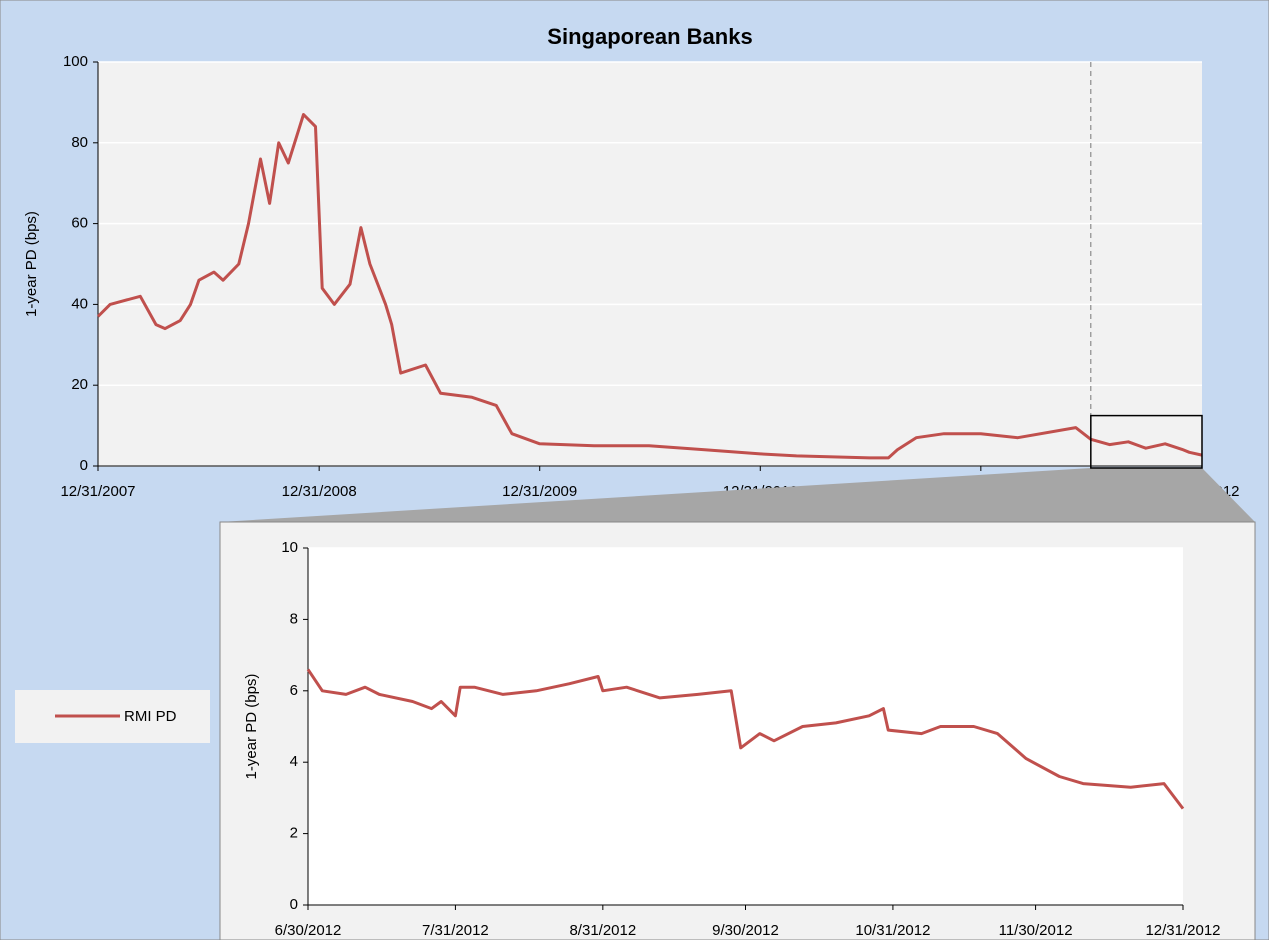  Describe the element at coordinates (75, 61) in the screenshot. I see `y-tick-label: 100` at that location.